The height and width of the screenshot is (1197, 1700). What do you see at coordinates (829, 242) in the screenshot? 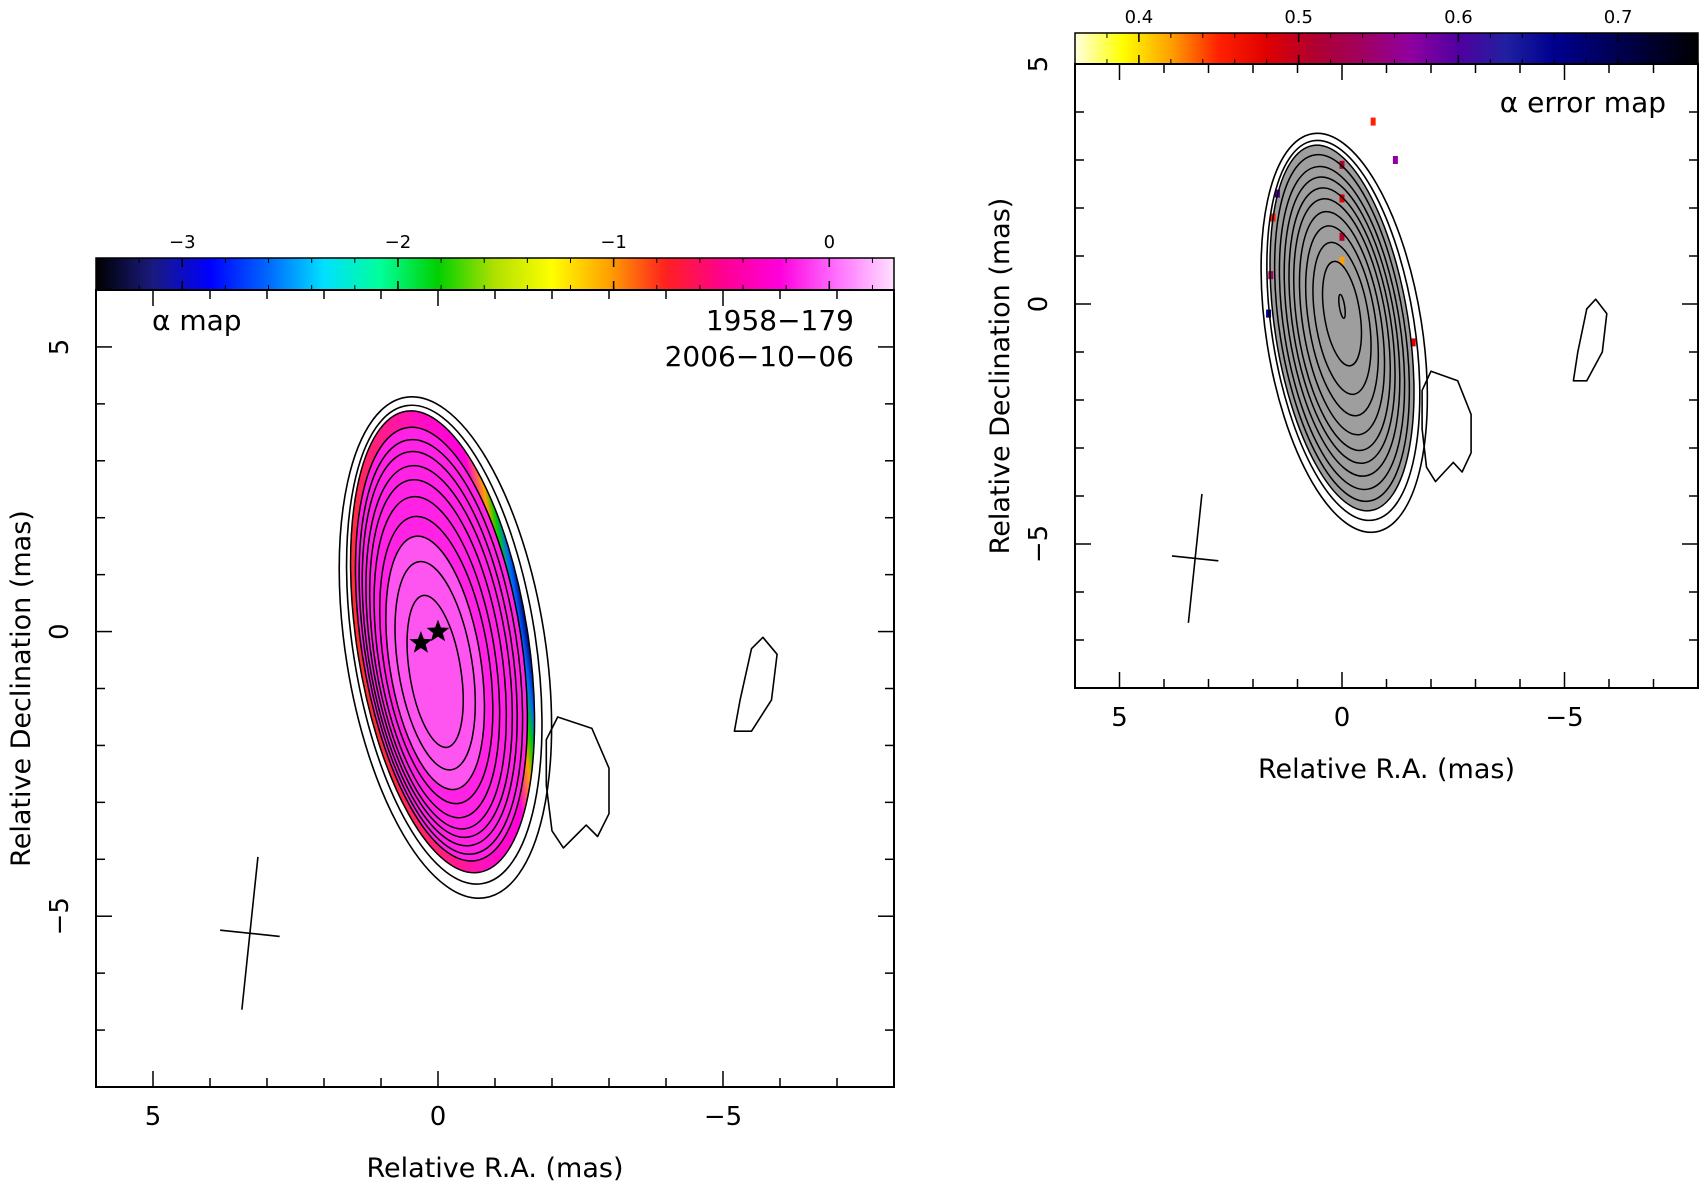
I see `colorbar-tick-label: 0` at bounding box center [829, 242].